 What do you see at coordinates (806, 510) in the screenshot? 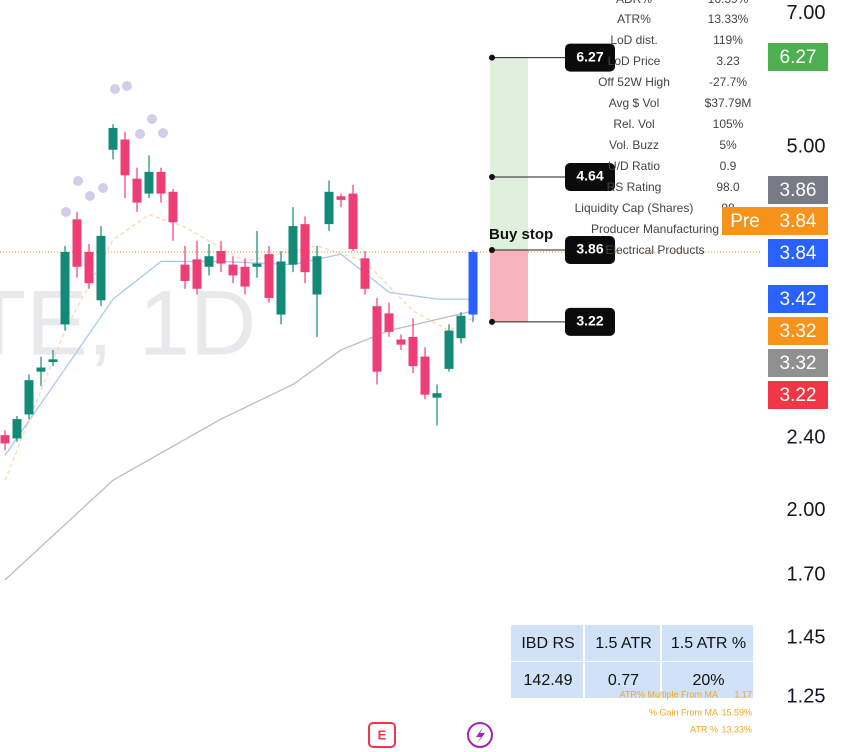
I see `y-tick-label: 2.00` at bounding box center [806, 510].